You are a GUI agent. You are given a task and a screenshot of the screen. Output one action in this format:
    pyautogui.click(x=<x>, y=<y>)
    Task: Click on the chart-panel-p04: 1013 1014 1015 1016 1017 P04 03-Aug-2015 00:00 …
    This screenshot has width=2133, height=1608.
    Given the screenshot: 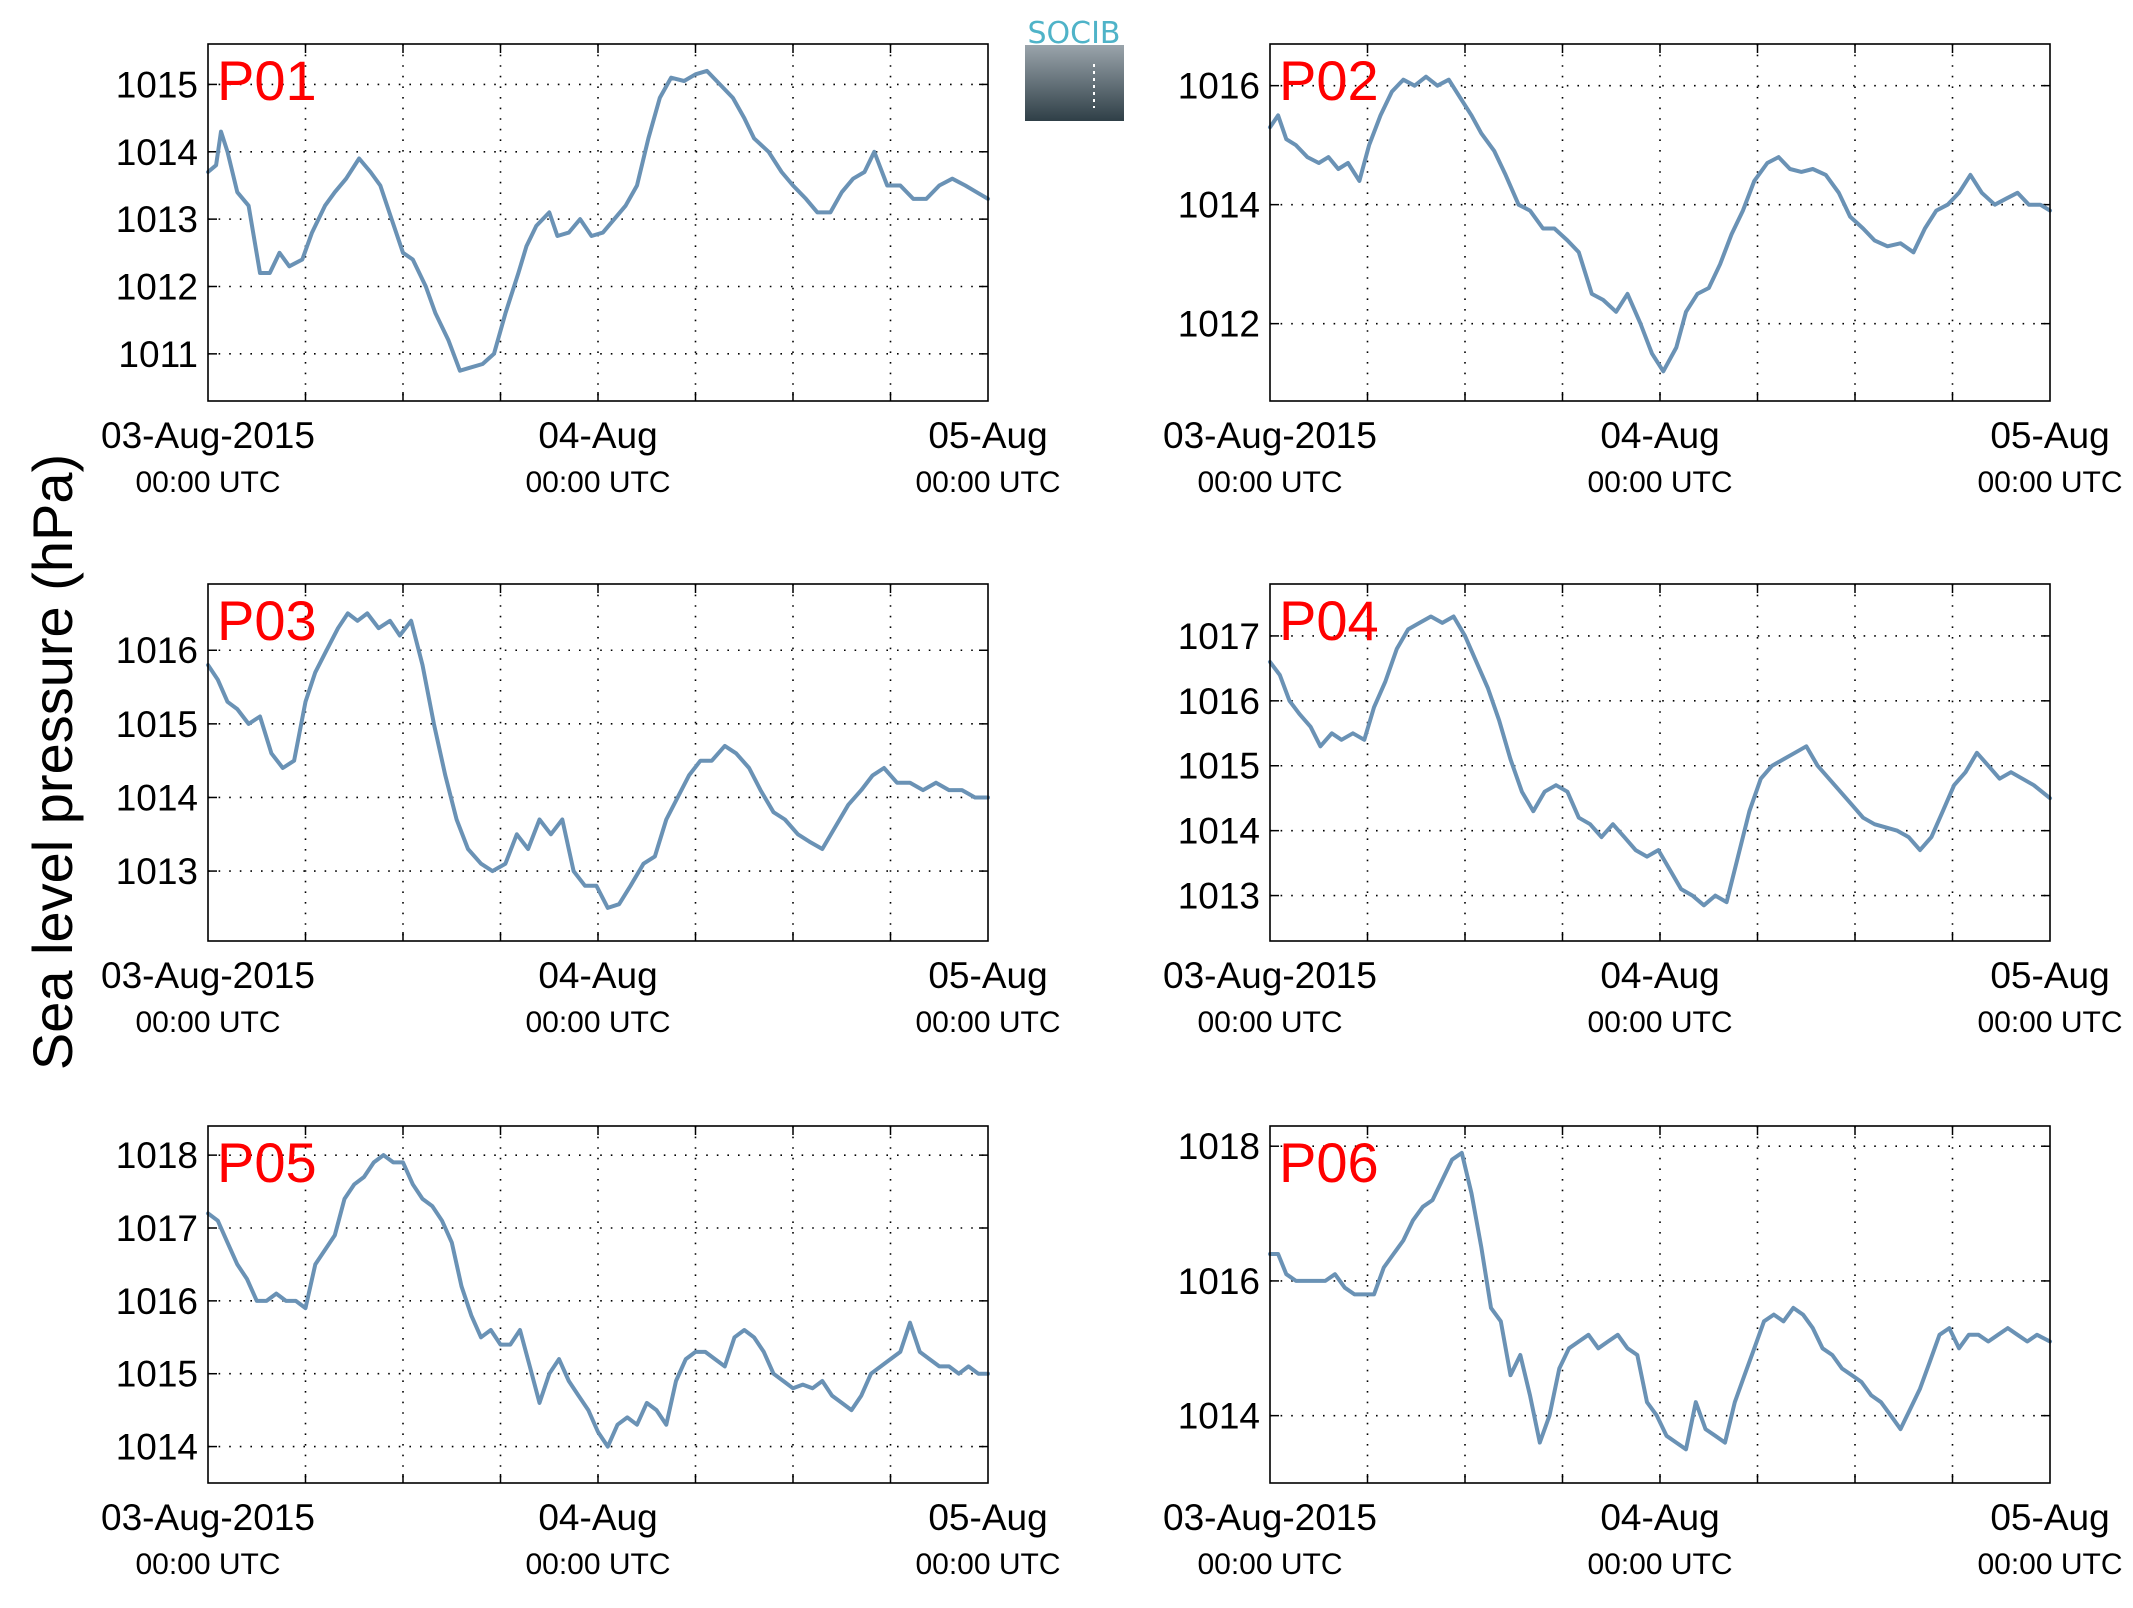 What is the action you would take?
    pyautogui.click(x=1643, y=811)
    